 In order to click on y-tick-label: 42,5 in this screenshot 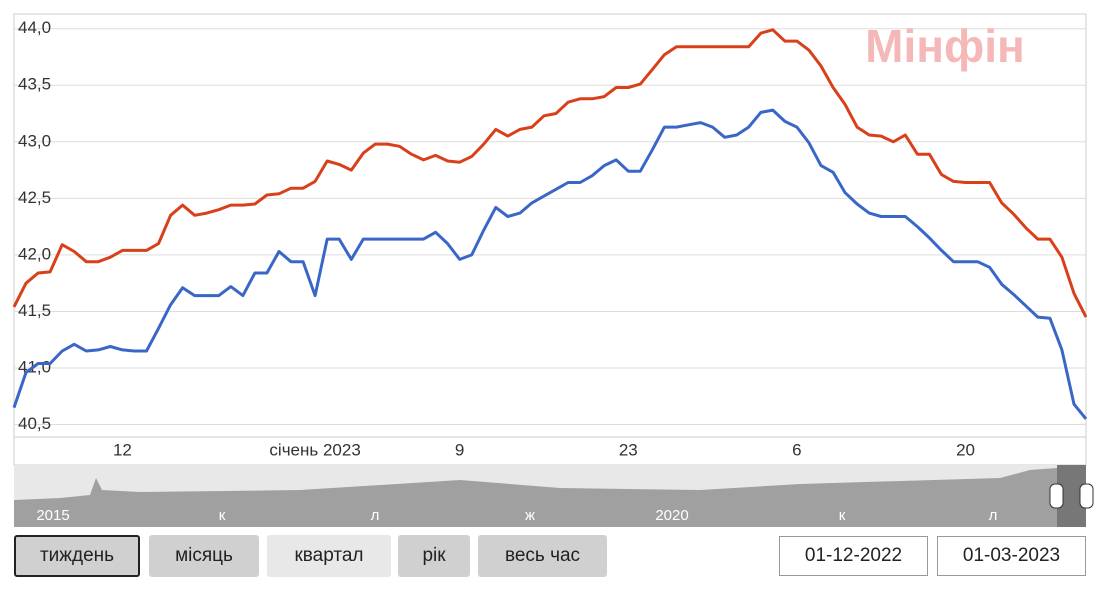, I will do `click(34, 197)`.